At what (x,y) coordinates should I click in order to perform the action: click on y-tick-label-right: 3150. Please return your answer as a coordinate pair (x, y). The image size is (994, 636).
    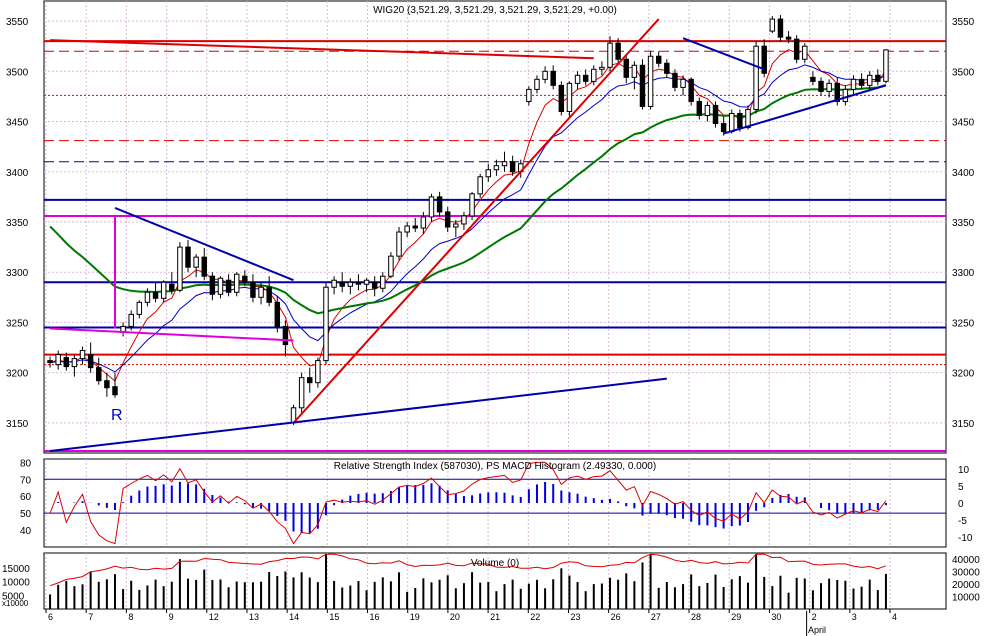
    Looking at the image, I should click on (963, 424).